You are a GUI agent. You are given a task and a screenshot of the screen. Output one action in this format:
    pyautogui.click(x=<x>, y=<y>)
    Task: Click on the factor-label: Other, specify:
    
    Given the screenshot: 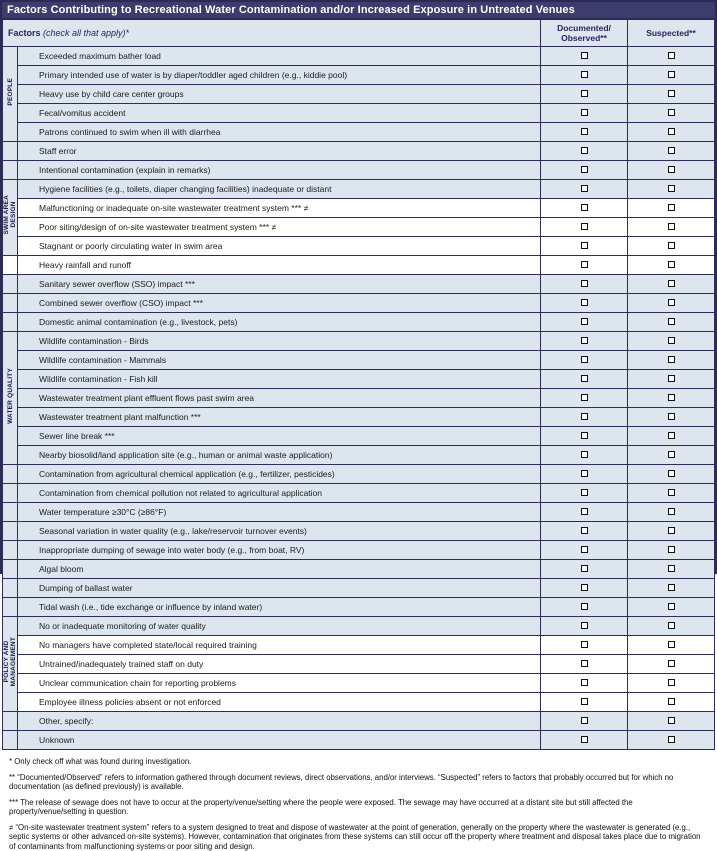 What is the action you would take?
    pyautogui.click(x=279, y=721)
    